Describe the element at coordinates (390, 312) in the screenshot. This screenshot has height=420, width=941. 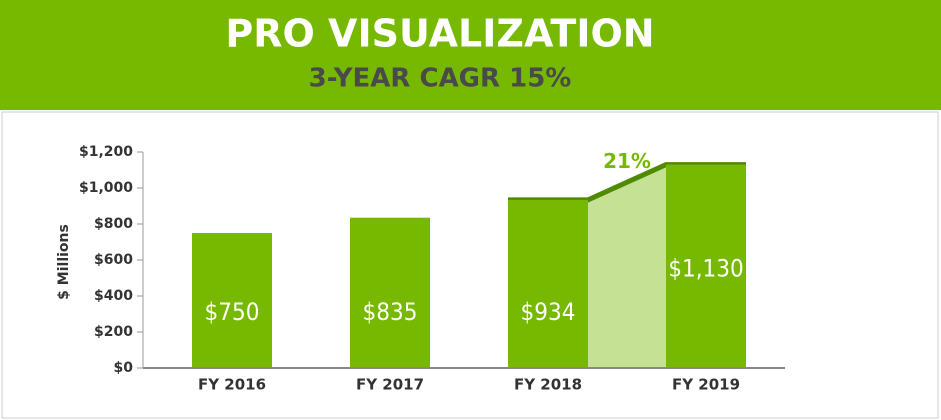
I see `value-label: $835` at that location.